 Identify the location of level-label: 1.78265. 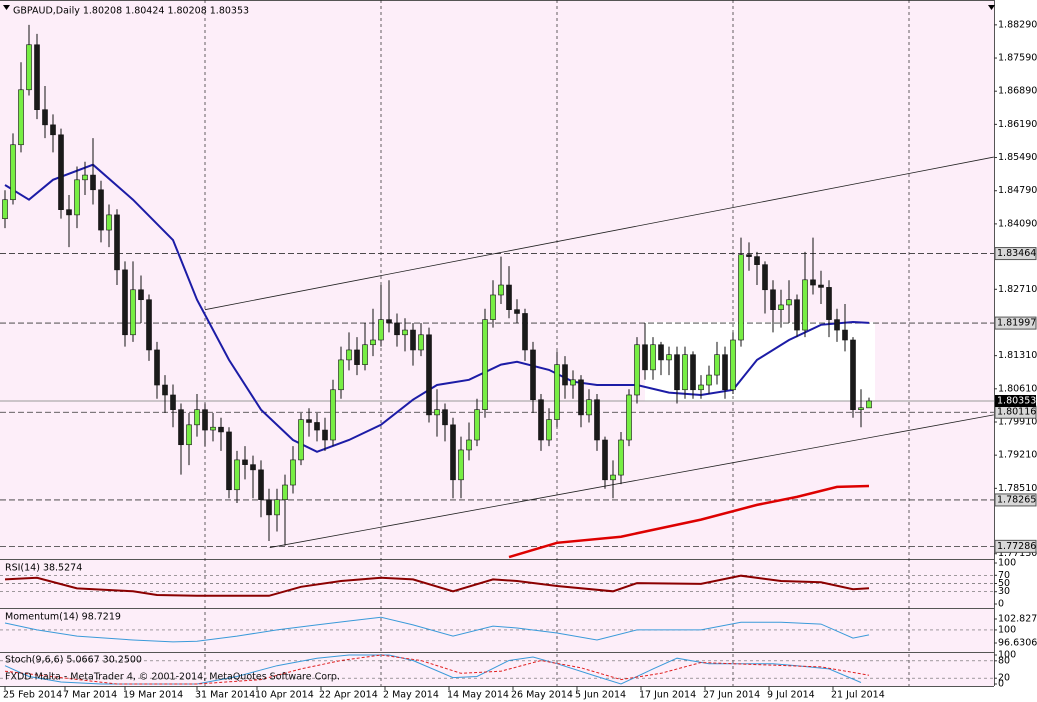
(1016, 499).